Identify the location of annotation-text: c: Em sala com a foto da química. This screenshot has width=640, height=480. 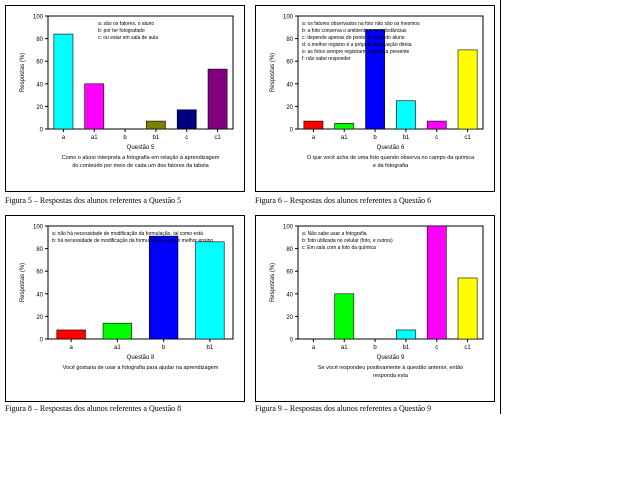
(339, 248).